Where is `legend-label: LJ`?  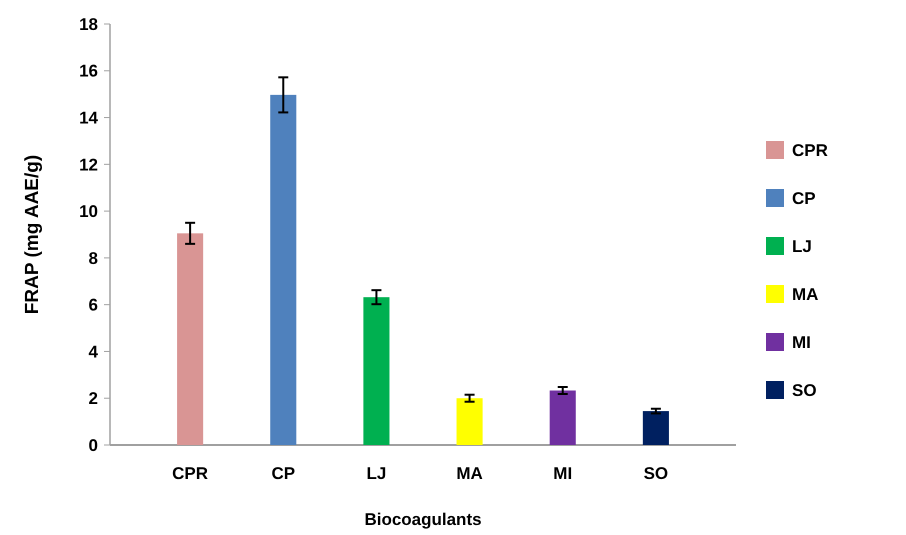 legend-label: LJ is located at coordinates (802, 246).